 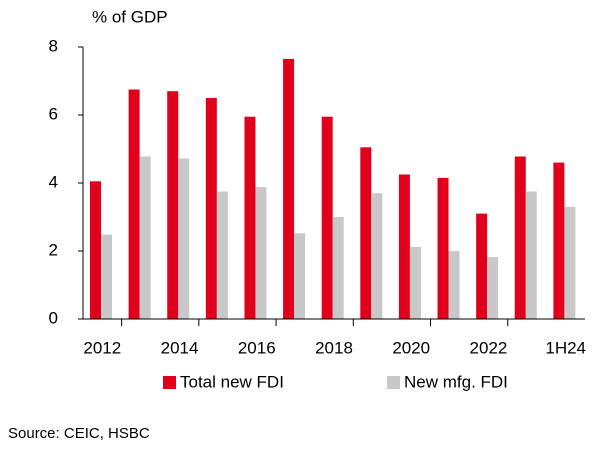 What do you see at coordinates (180, 347) in the screenshot?
I see `x-tick-label: 2014` at bounding box center [180, 347].